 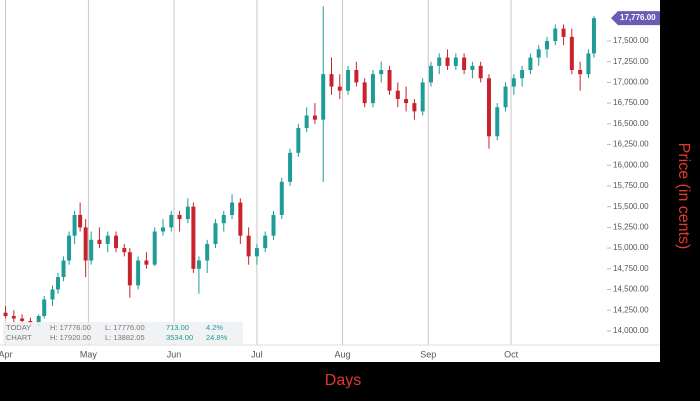 I want to click on y-tick-label: 15,000.00, so click(x=631, y=247).